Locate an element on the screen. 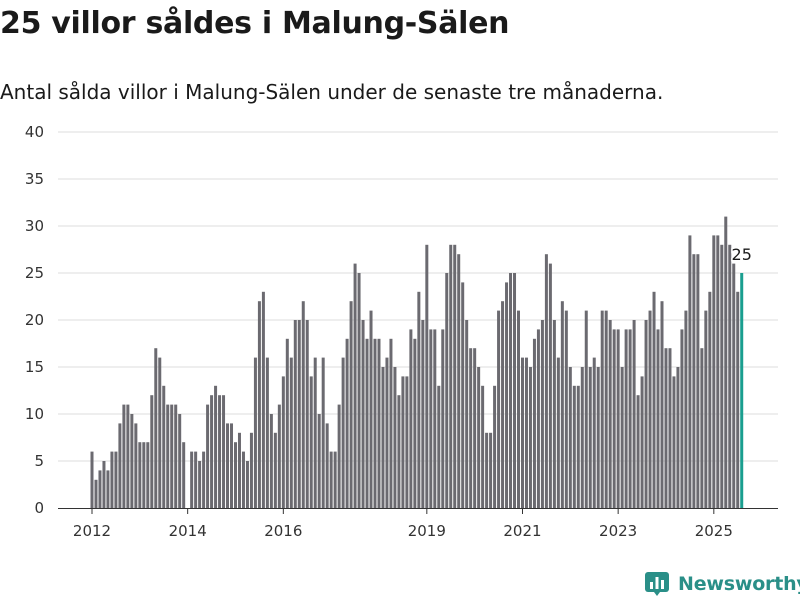  newsworthy-logo-icon is located at coordinates (657, 584).